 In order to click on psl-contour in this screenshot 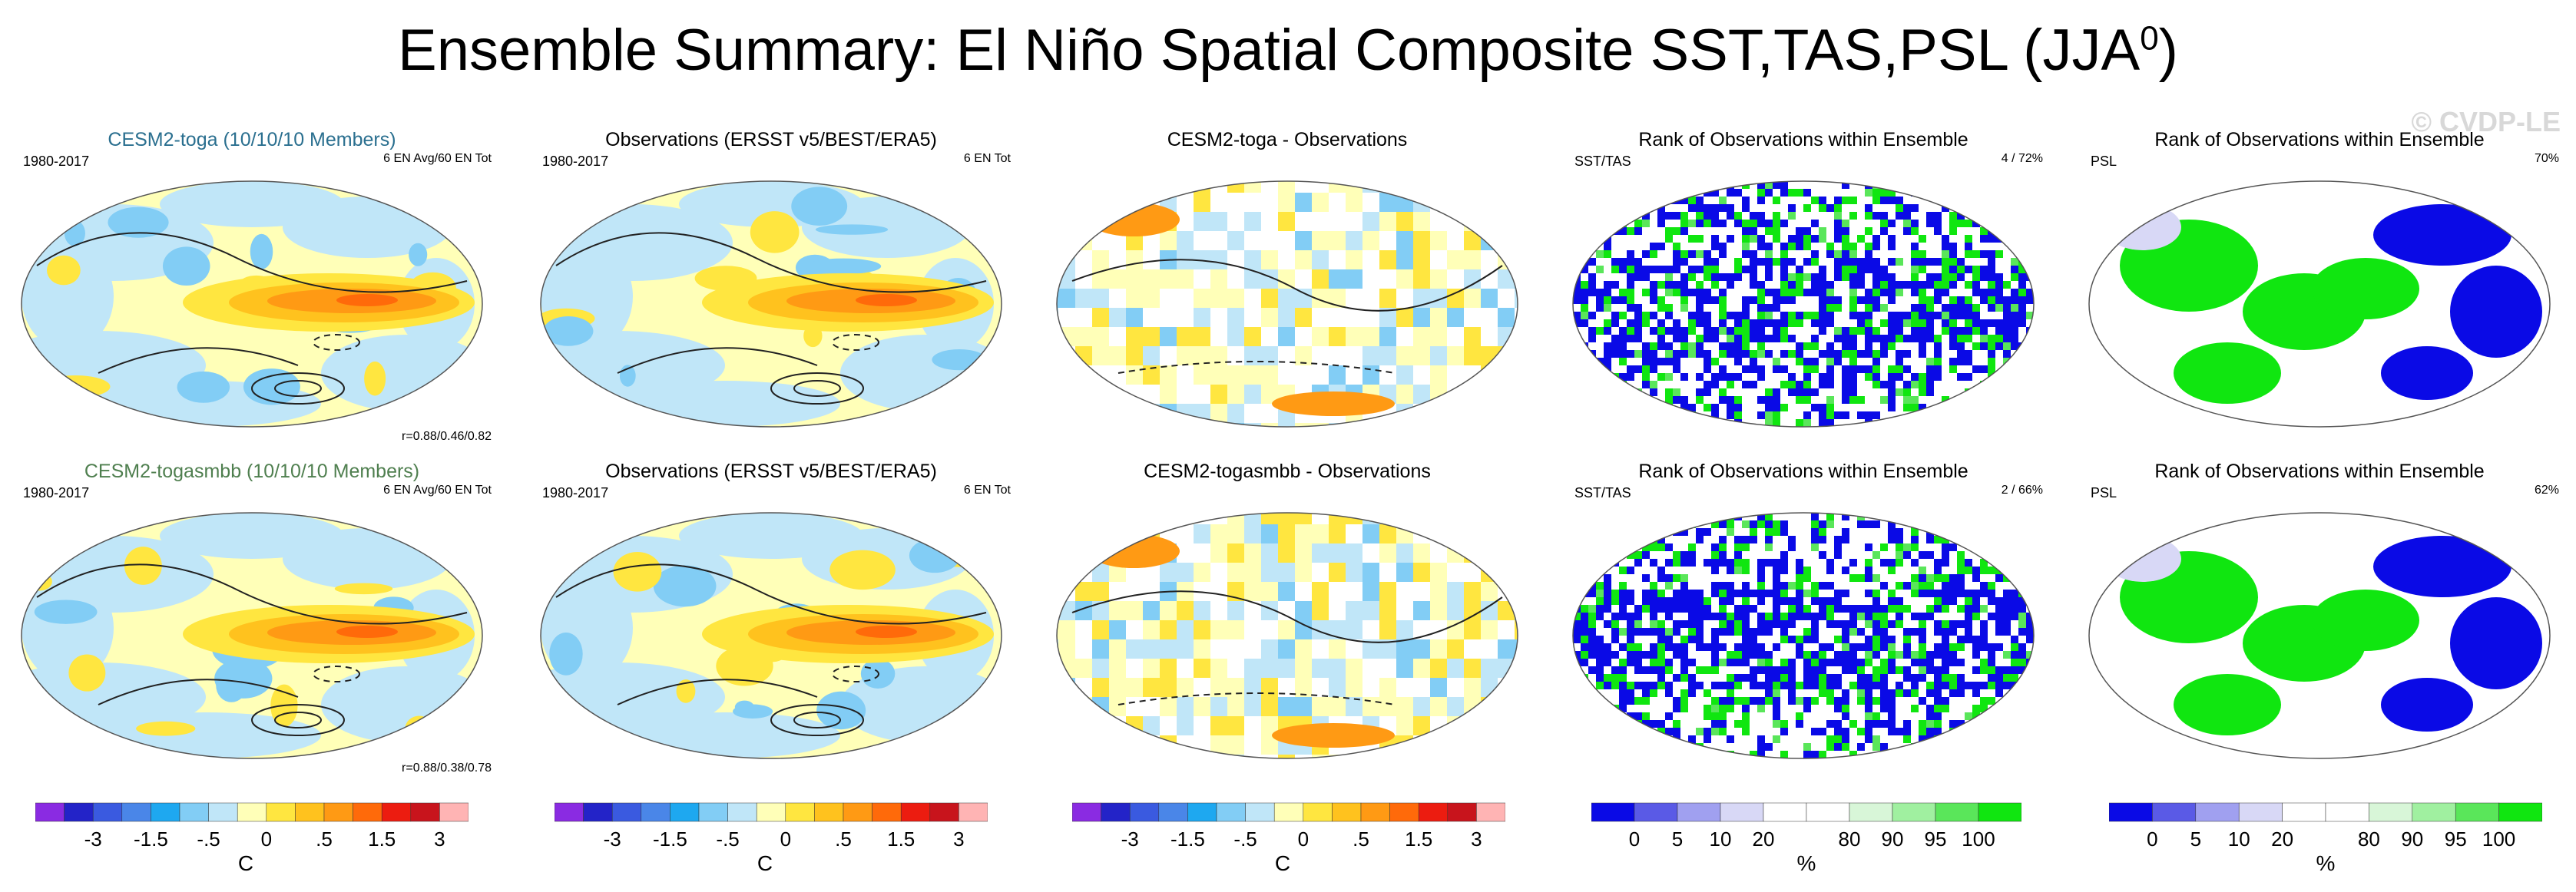, I will do `click(1287, 616)`.